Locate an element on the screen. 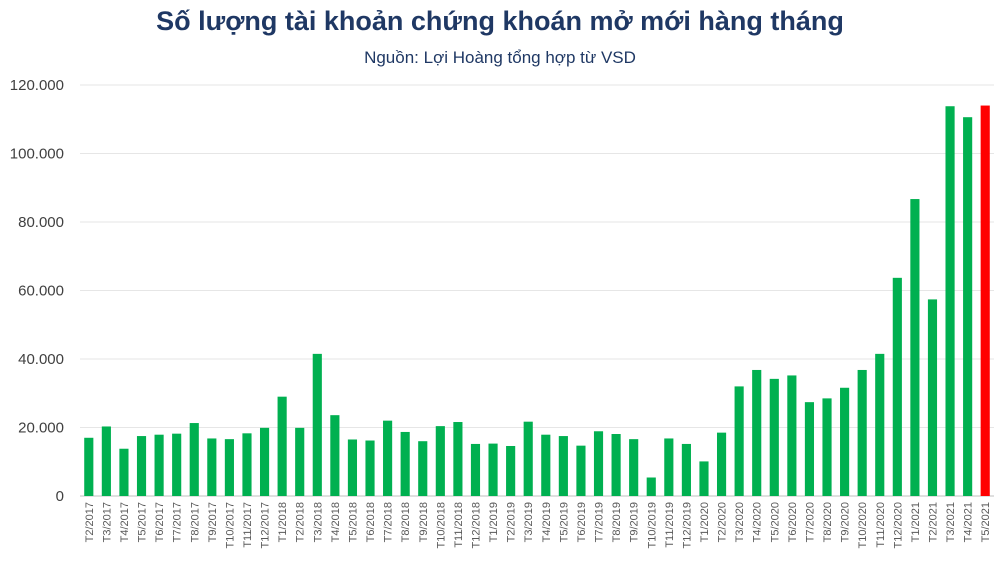  y-tick-label: 120.000 is located at coordinates (37, 85).